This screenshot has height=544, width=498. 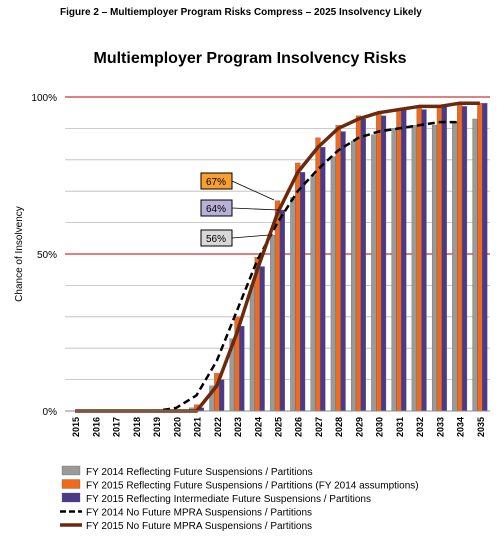 What do you see at coordinates (137, 427) in the screenshot?
I see `x-tick-label: 2018` at bounding box center [137, 427].